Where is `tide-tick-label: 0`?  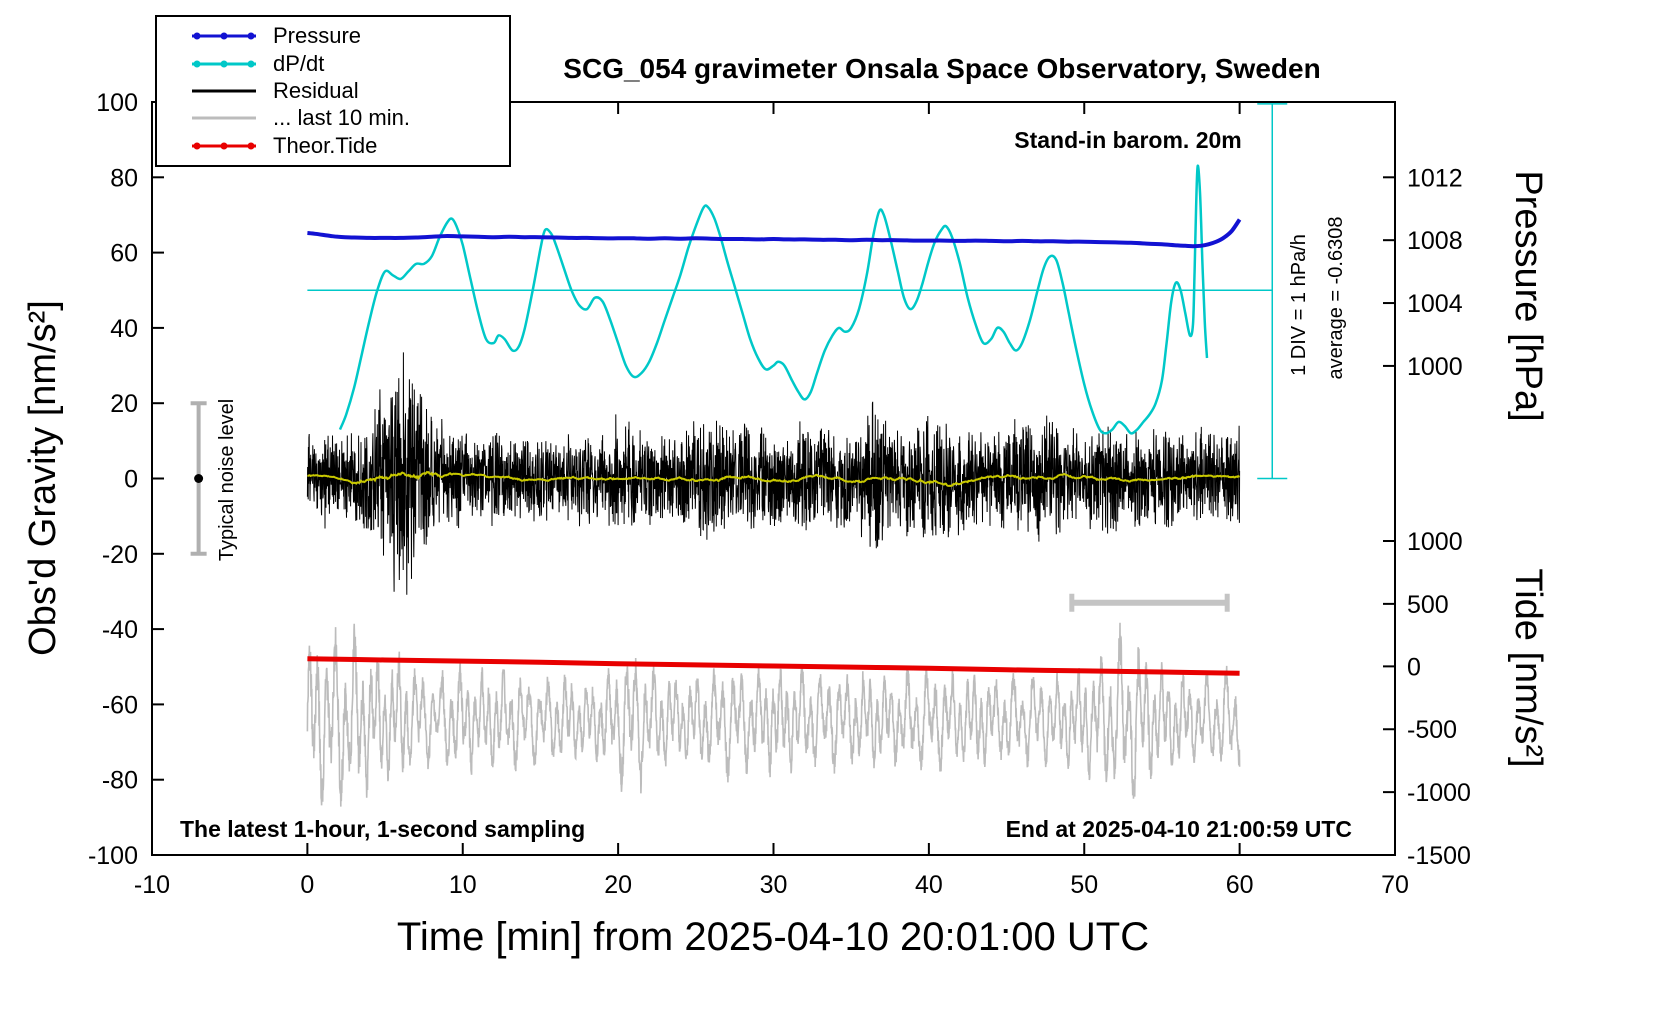 tide-tick-label: 0 is located at coordinates (1414, 667).